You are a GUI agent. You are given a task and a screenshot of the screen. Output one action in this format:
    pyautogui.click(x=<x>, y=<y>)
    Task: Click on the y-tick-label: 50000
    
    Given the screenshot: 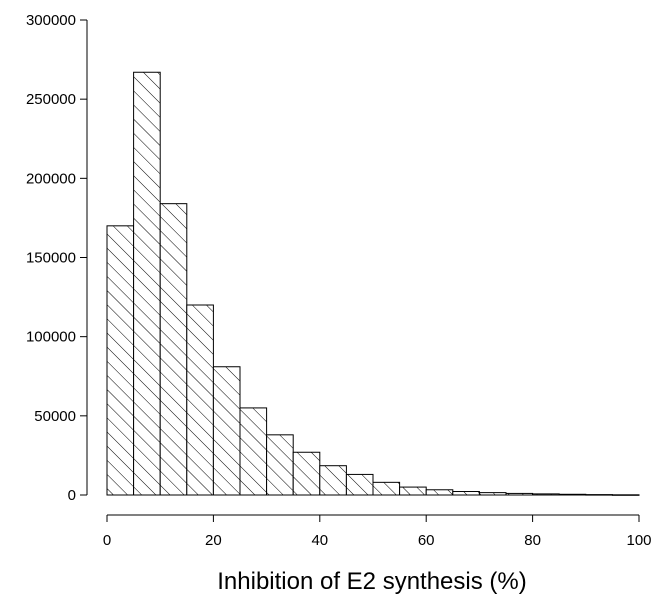 What is the action you would take?
    pyautogui.click(x=55, y=416)
    